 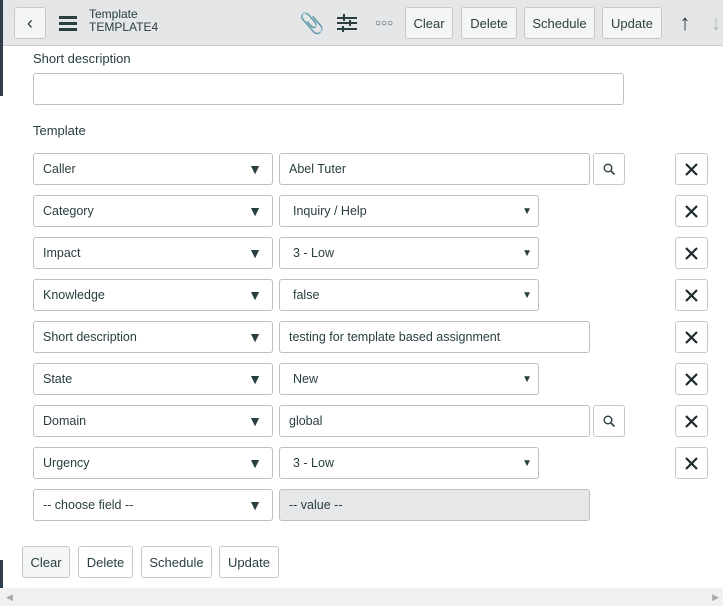 I want to click on arrow-down-icon: ↓, so click(x=716, y=22).